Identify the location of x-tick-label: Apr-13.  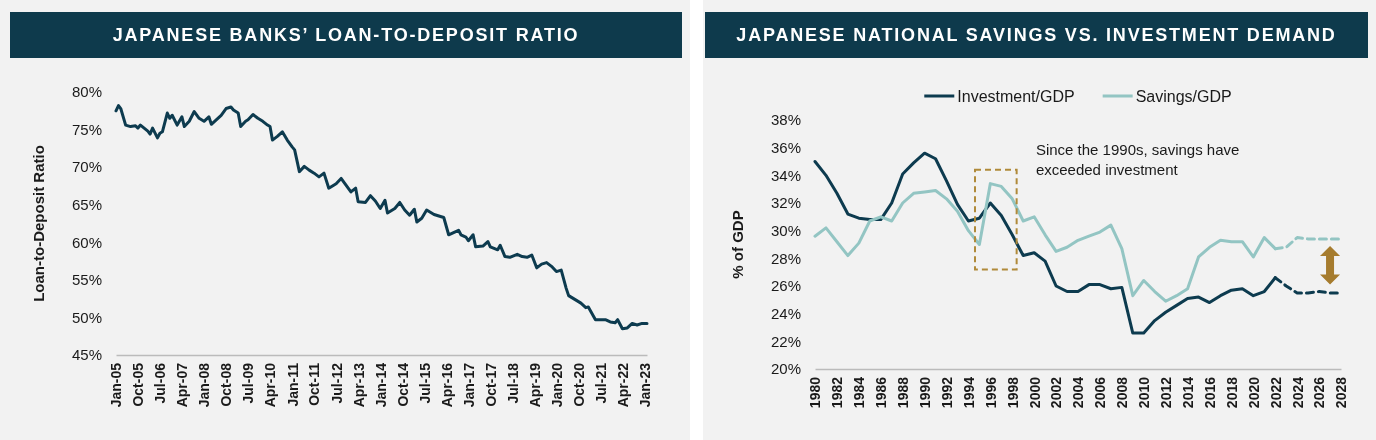
(358, 385).